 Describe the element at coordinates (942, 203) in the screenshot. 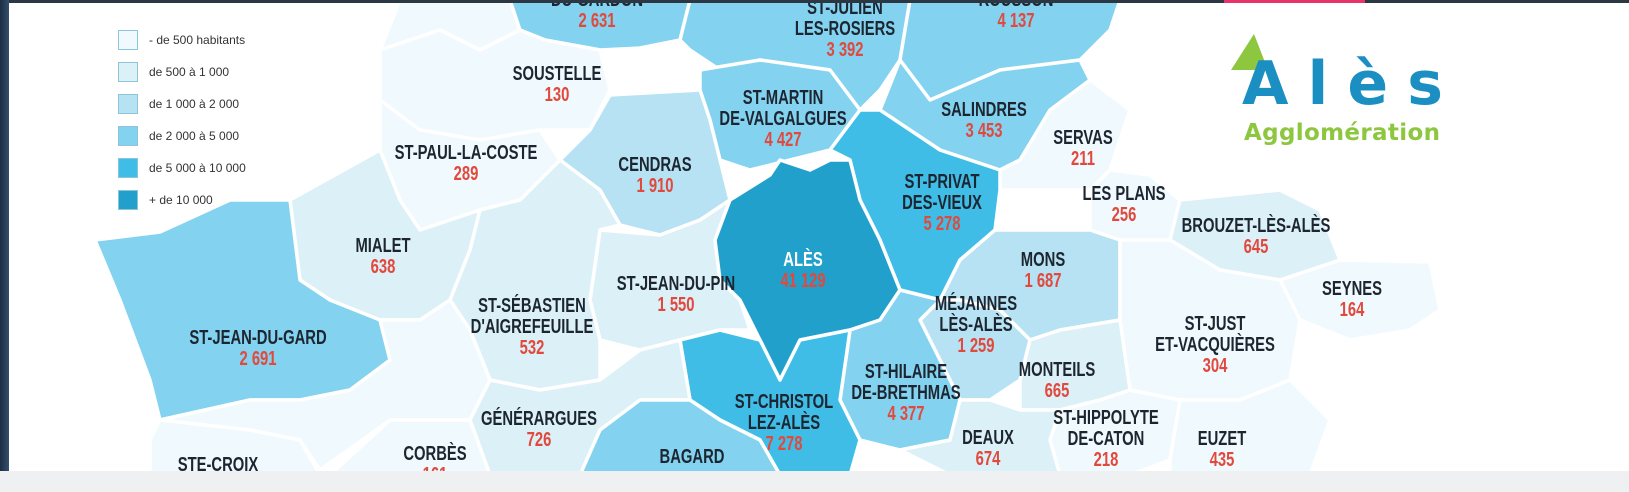

I see `commune-label: ST-PRIVAT DES-VIEUX 5 278` at that location.